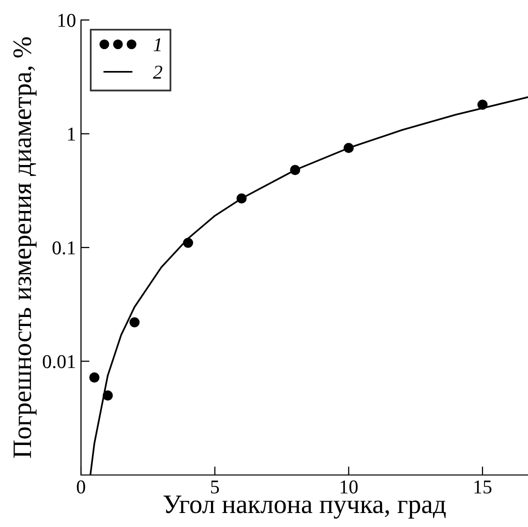 Image resolution: width=528 pixels, height=527 pixels. Describe the element at coordinates (25, 247) in the screenshot. I see `y-axis-title: Погрешность измерения диаметра, %` at that location.